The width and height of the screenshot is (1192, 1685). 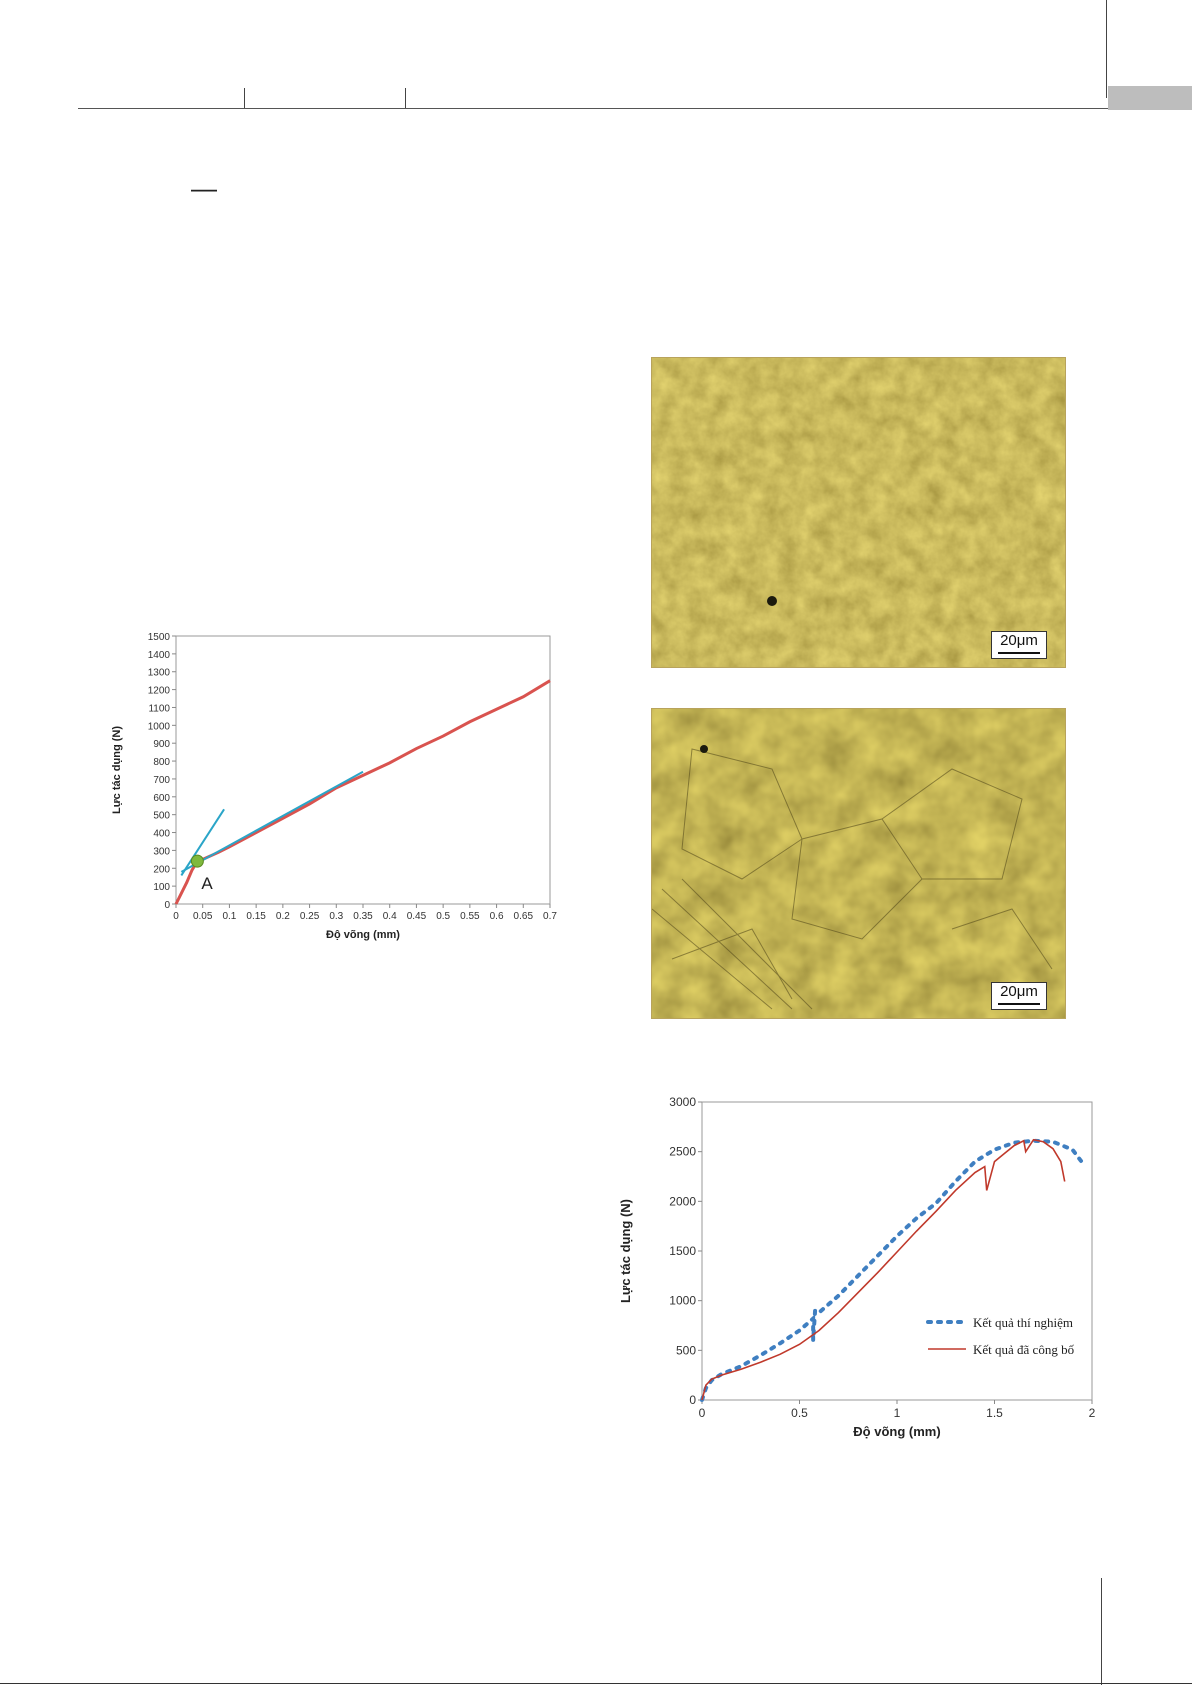 I want to click on load-curve, so click(x=362, y=792).